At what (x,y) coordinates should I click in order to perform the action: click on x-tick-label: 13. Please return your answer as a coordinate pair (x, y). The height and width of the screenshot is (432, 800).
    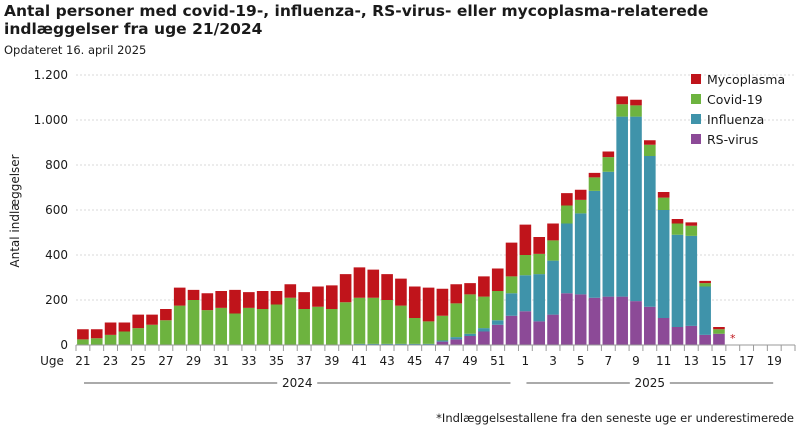
    Looking at the image, I should click on (691, 361).